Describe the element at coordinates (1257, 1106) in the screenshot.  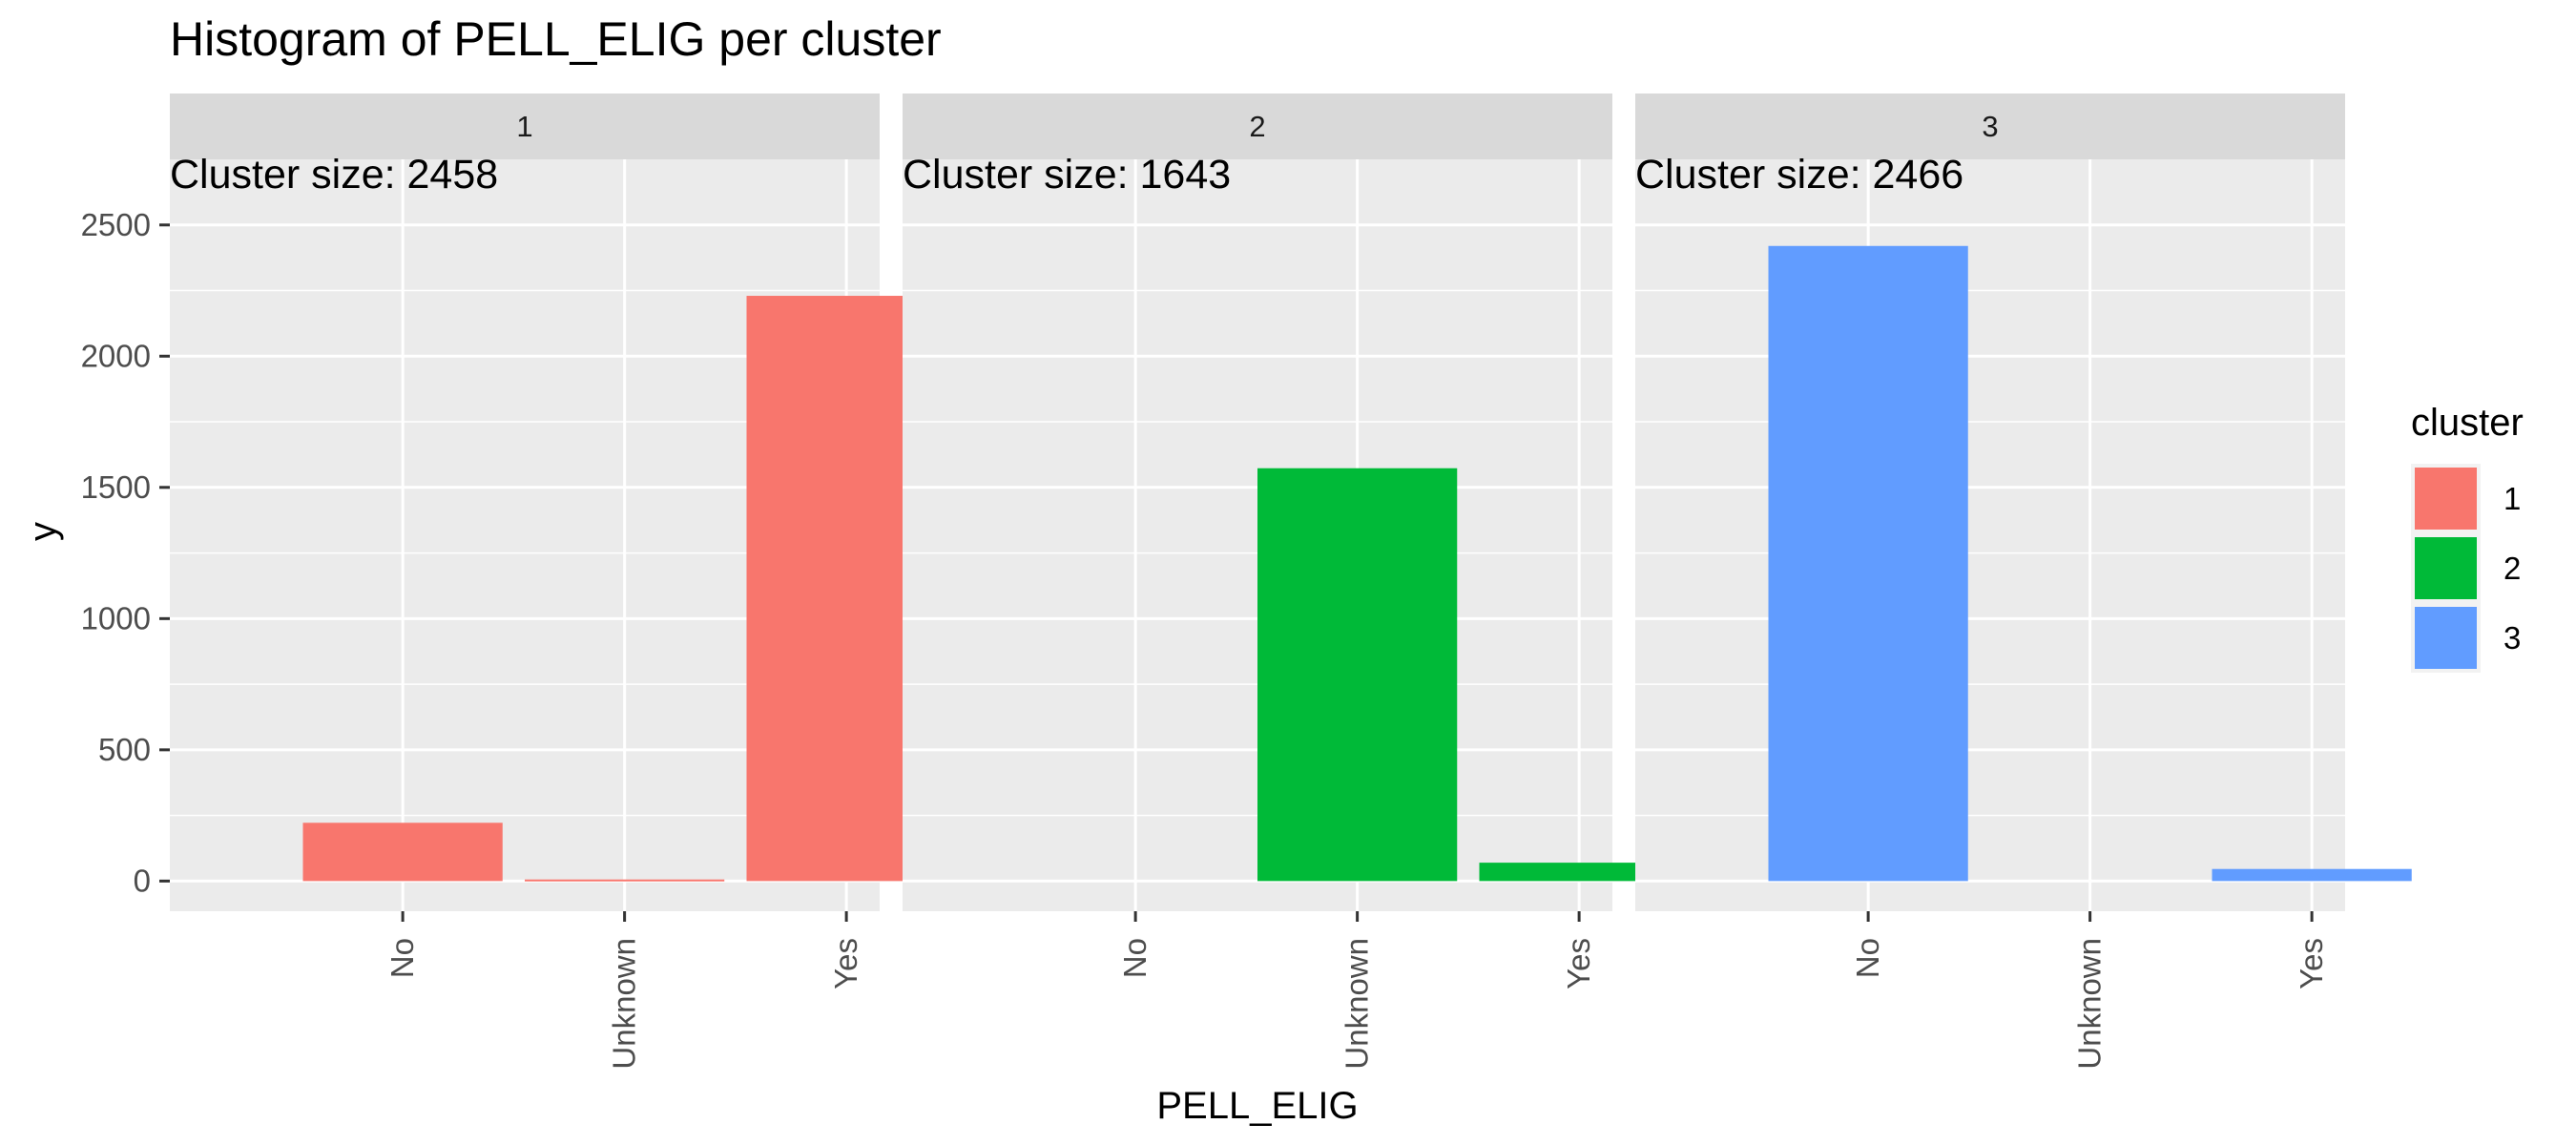
I see `x-axis-title: PELL_ELIG` at that location.